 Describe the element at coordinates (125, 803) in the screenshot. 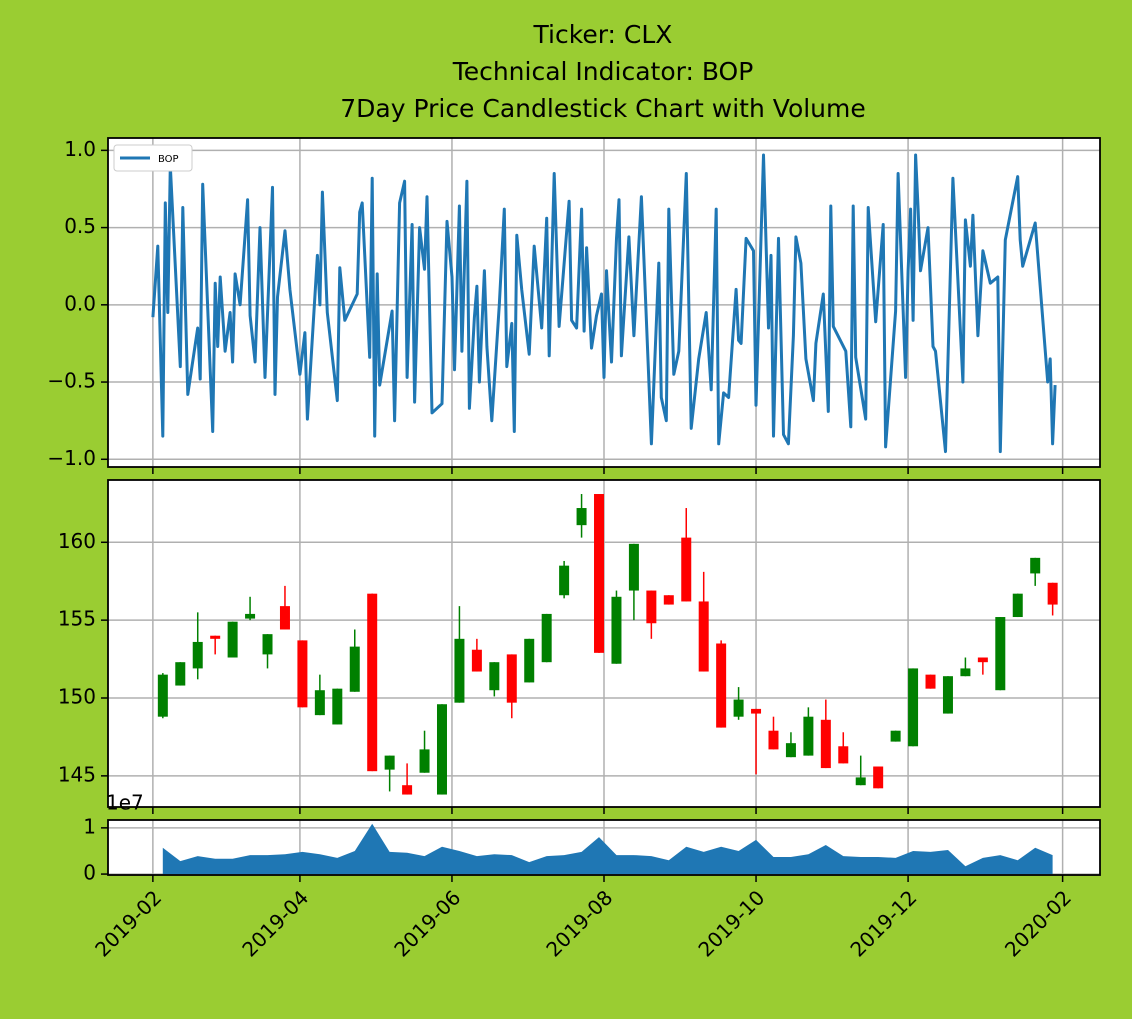

I see `axis-offset-label: 1e7` at that location.